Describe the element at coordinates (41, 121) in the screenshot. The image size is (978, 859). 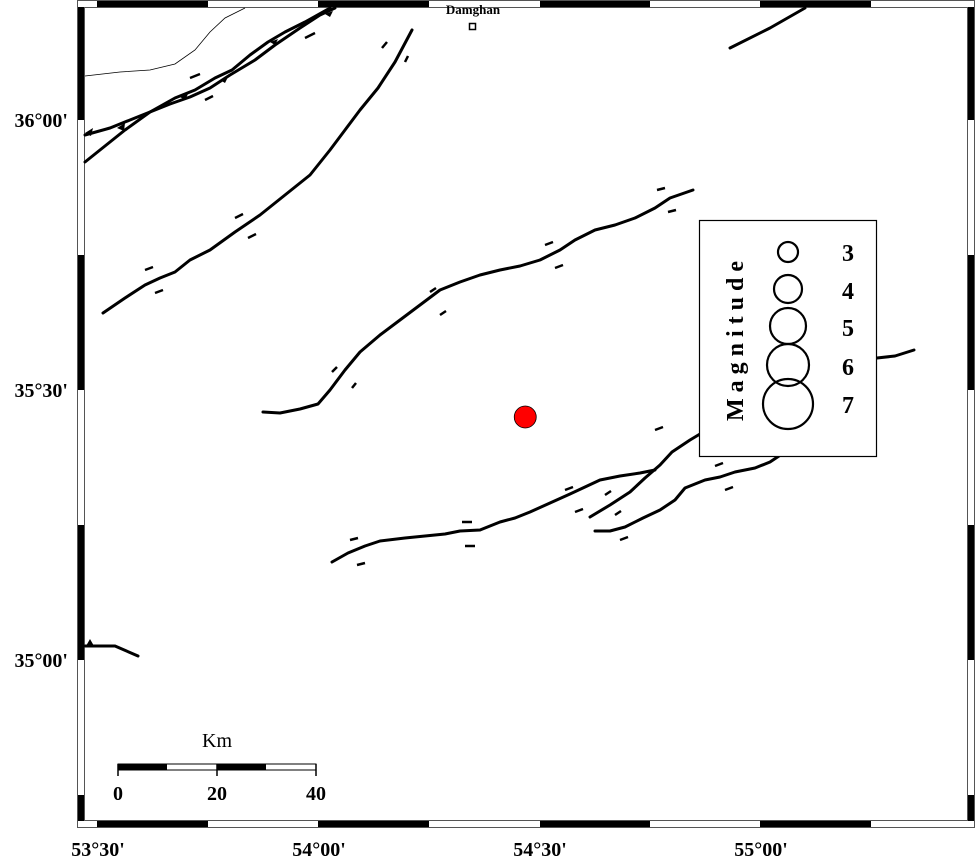
I see `y-tick-label: 36°00'` at that location.